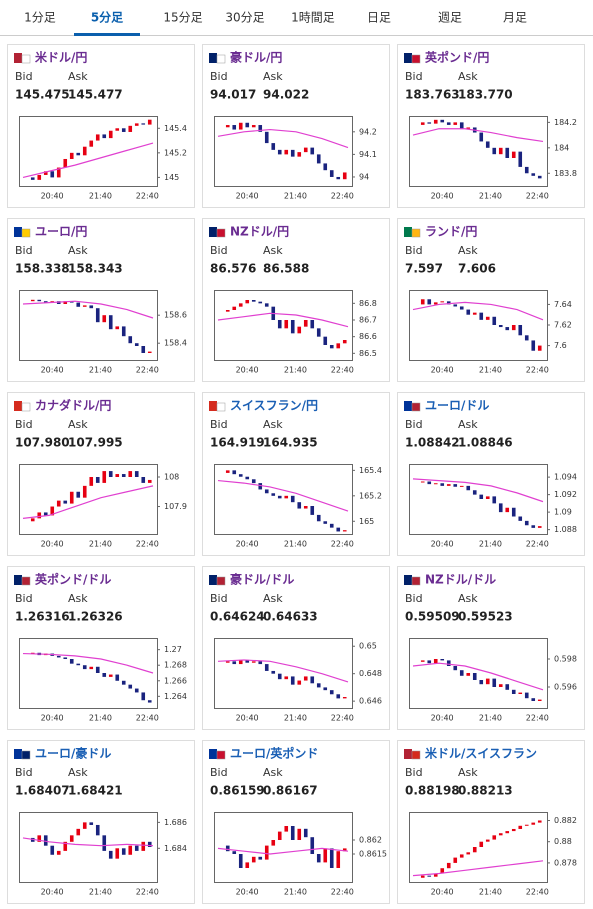 The height and width of the screenshot is (909, 593). I want to click on tab: 週足, so click(450, 18).